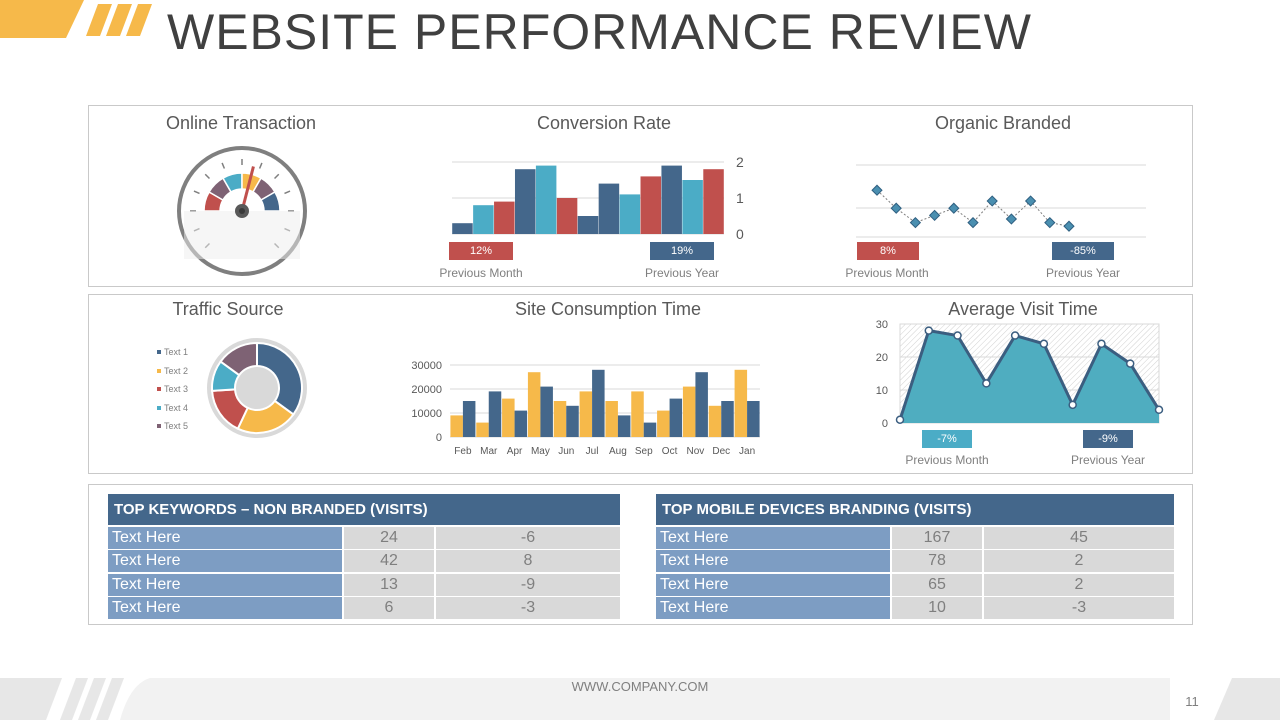 The height and width of the screenshot is (720, 1280). Describe the element at coordinates (426, 366) in the screenshot. I see `y-tick-label: 30000` at that location.